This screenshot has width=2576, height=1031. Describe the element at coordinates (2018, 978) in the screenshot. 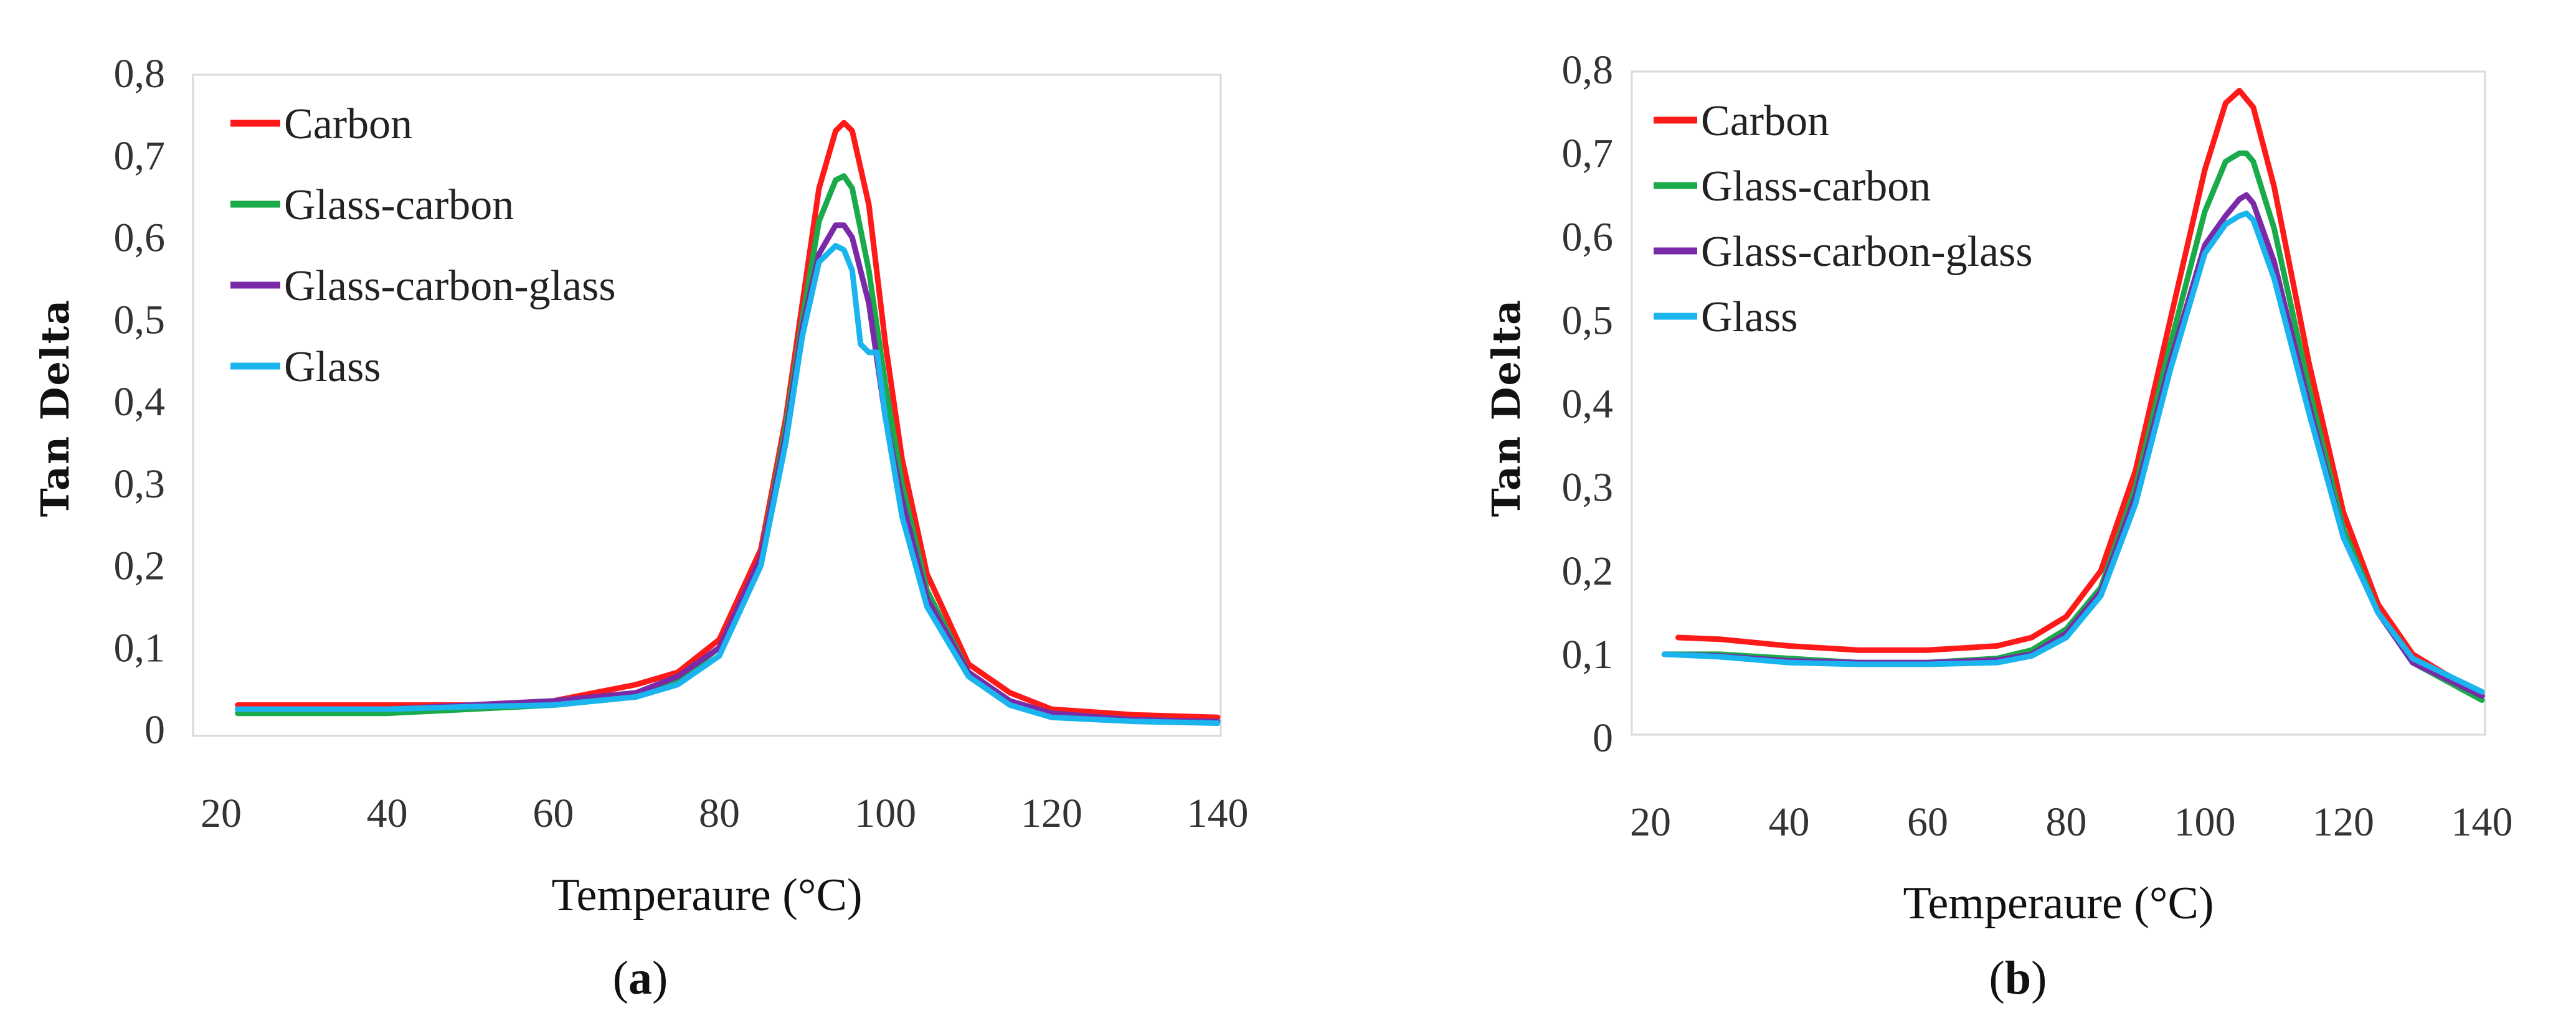

I see `panel-label: (b)` at that location.